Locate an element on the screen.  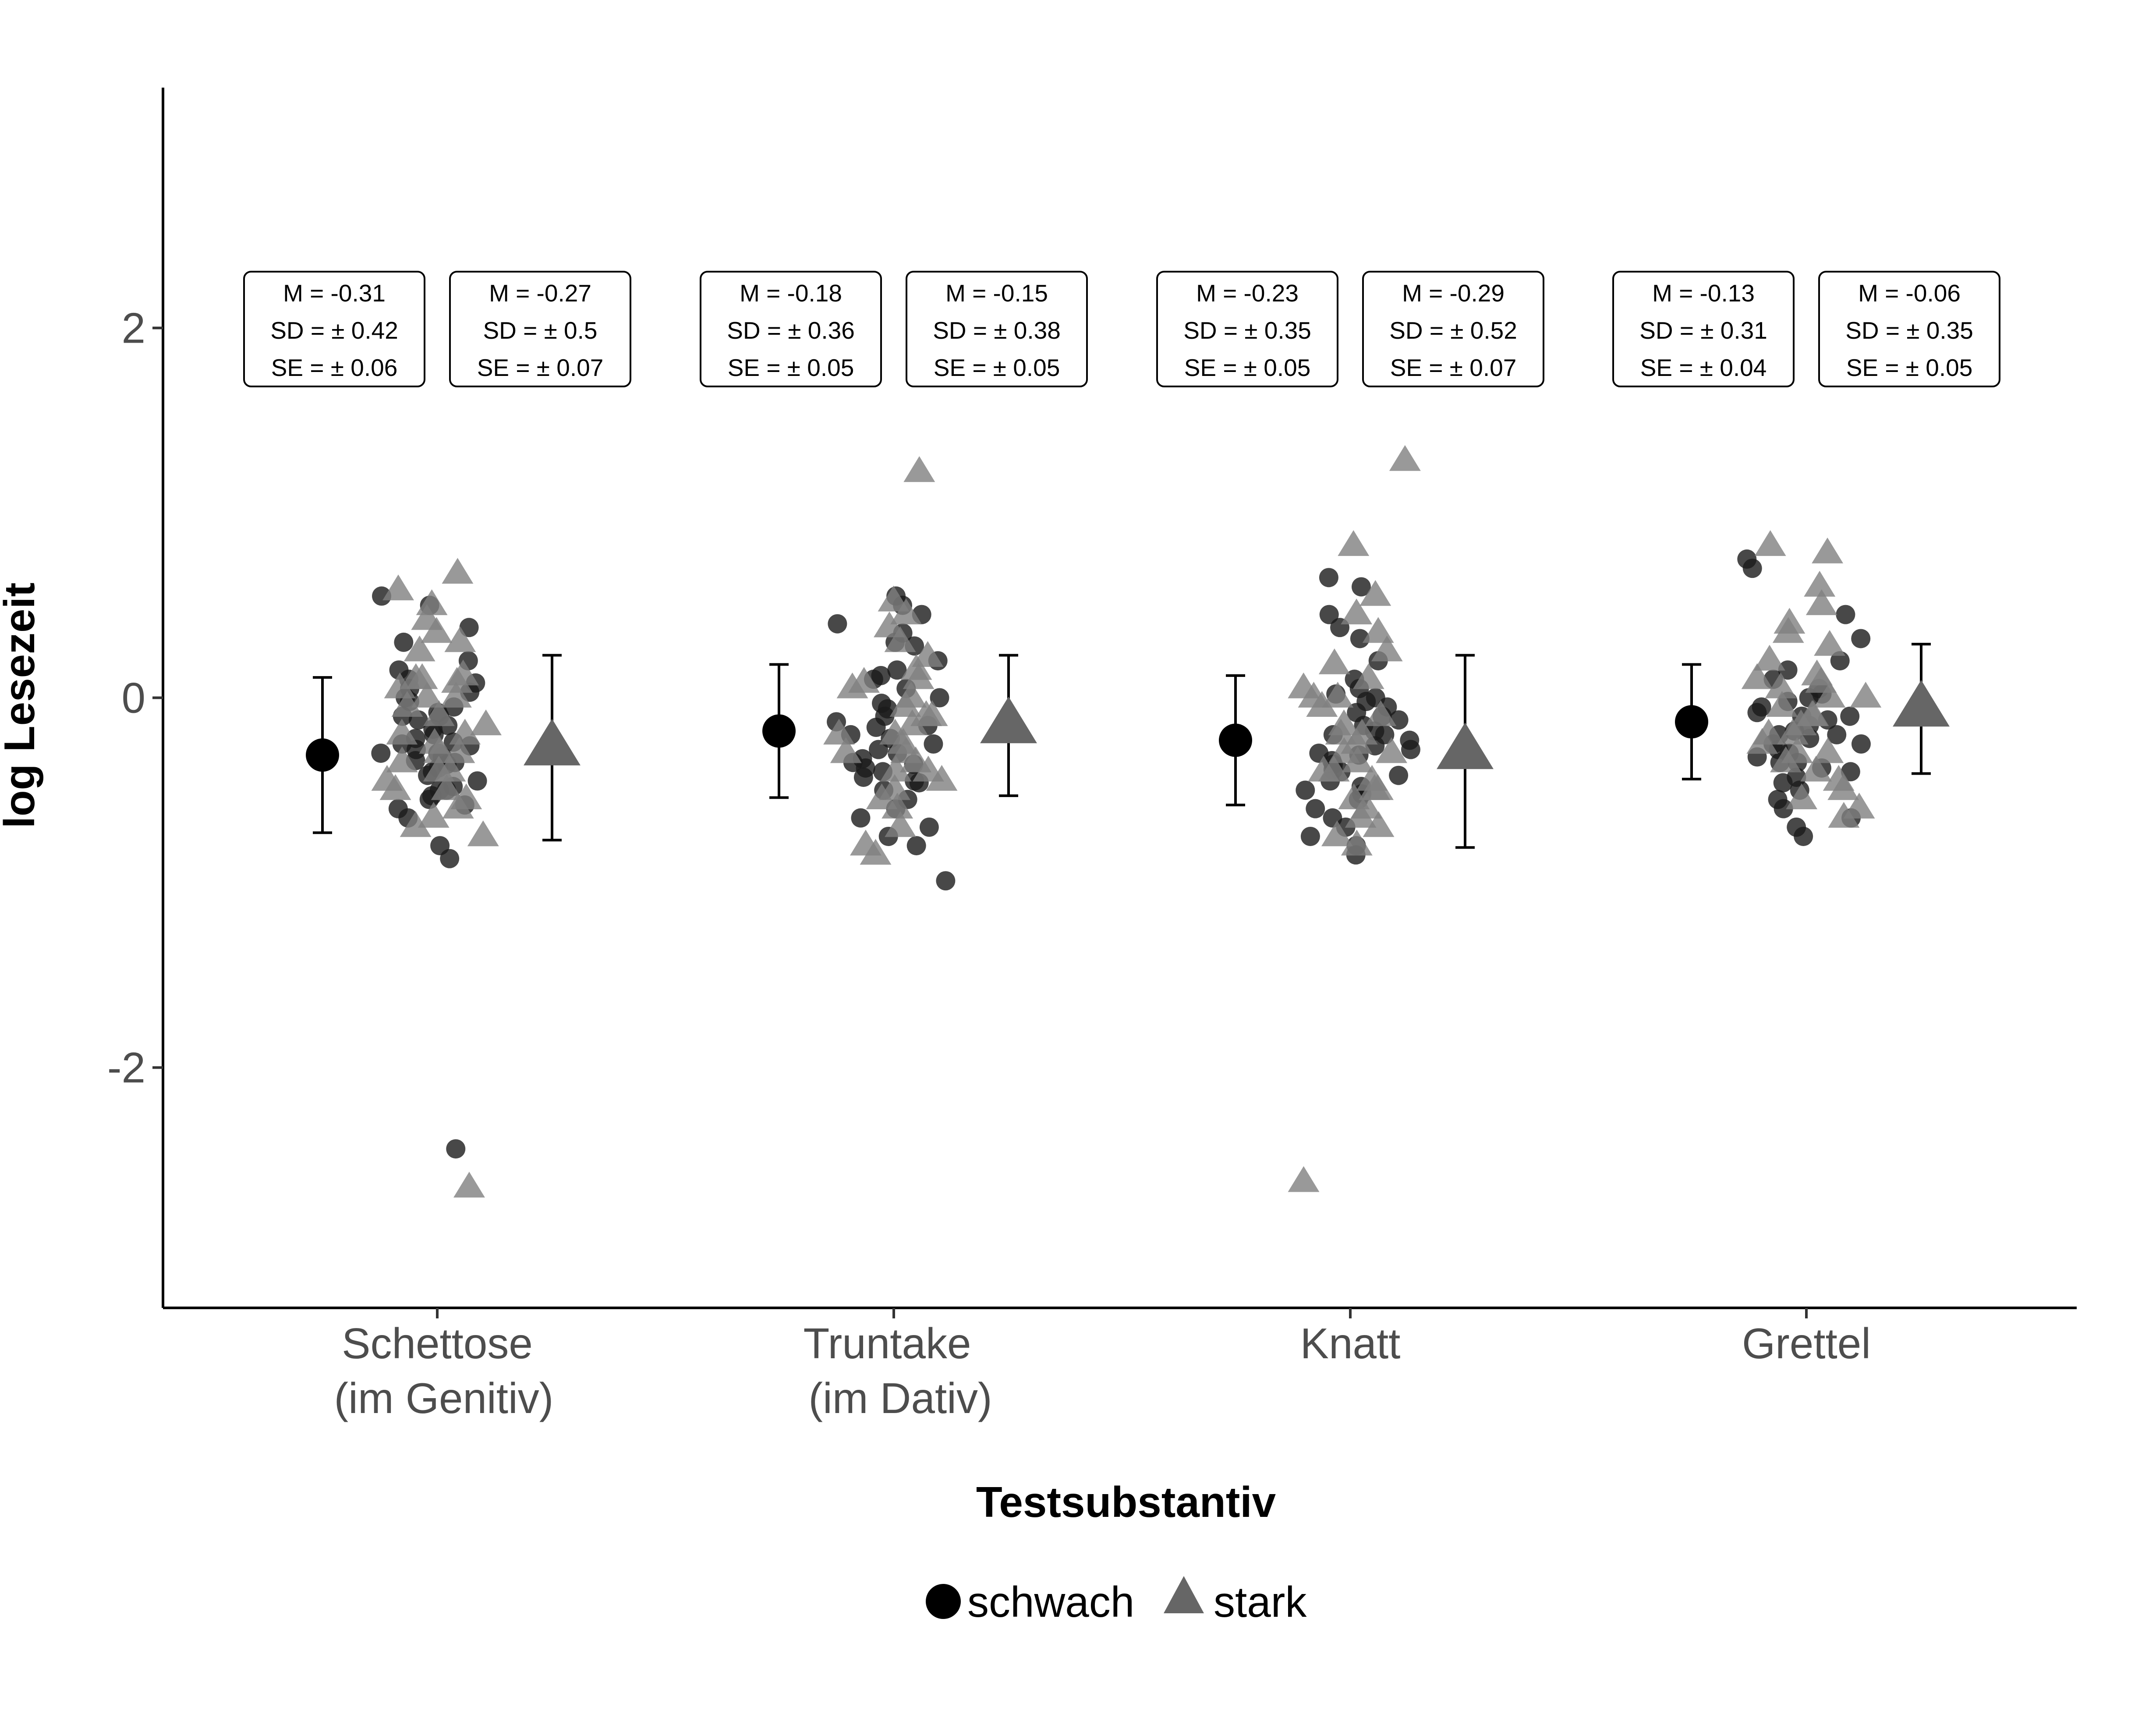
stat-label-line: M = -0.18 is located at coordinates (791, 293).